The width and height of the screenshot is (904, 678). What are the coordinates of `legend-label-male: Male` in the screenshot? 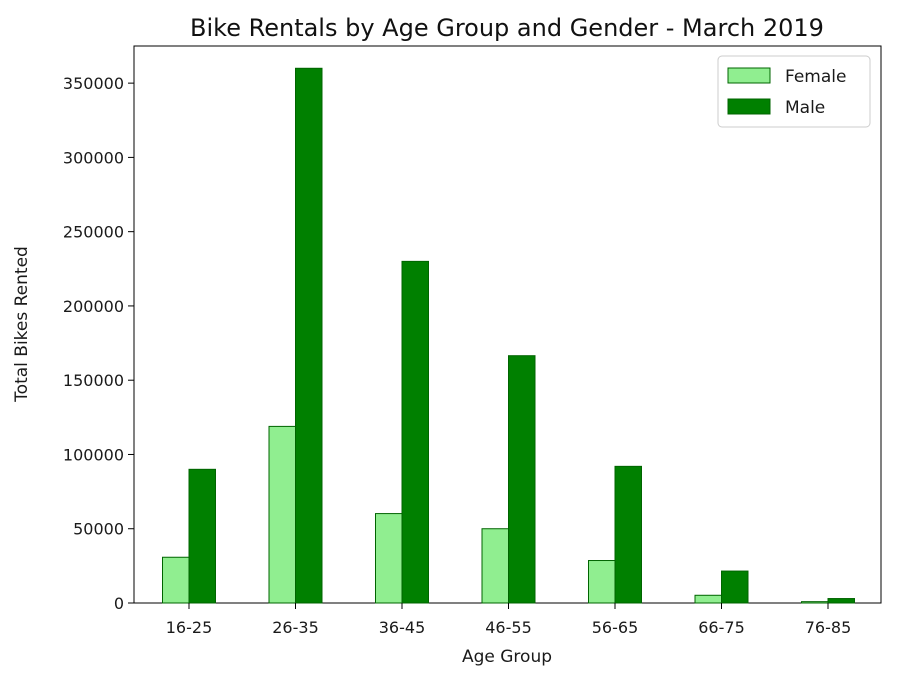 It's located at (805, 108).